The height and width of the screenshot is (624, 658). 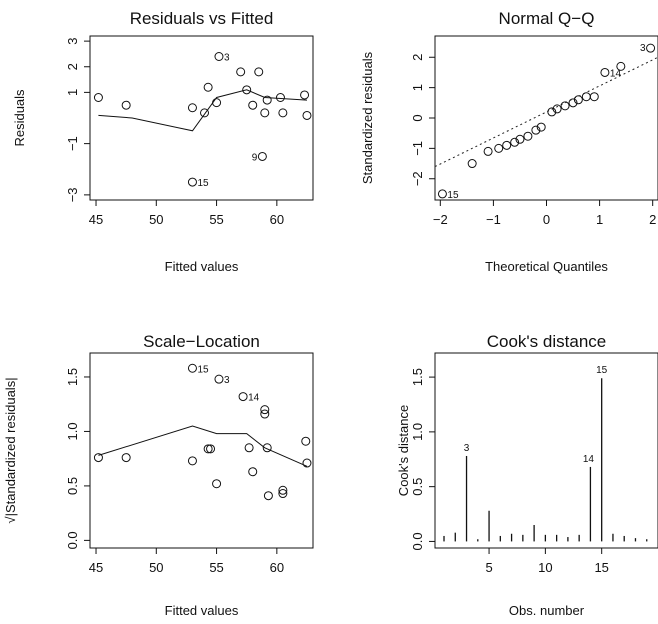 I want to click on qq-x-tick-label: −2, so click(x=440, y=219).